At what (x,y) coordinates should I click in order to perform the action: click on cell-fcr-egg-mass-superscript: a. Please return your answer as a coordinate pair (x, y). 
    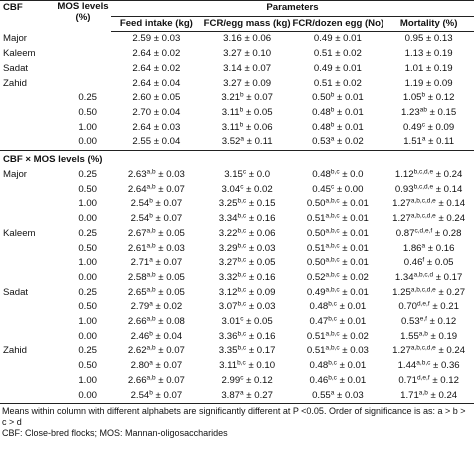
    Looking at the image, I should click on (242, 393).